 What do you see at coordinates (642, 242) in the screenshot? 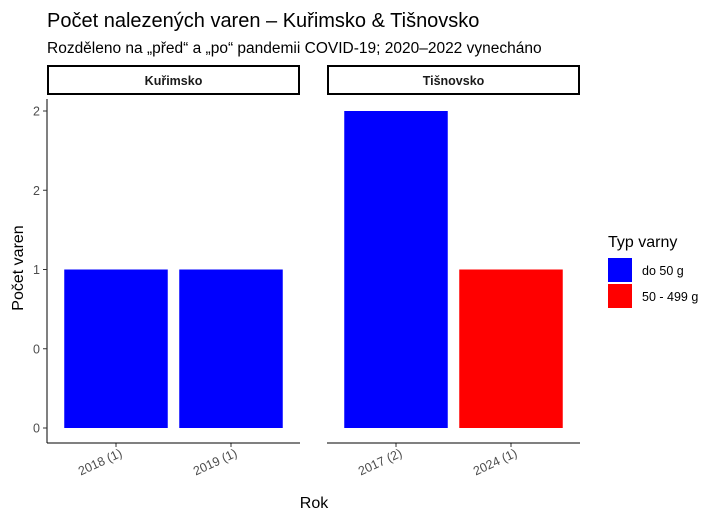
I see `legend-title: Typ varny` at bounding box center [642, 242].